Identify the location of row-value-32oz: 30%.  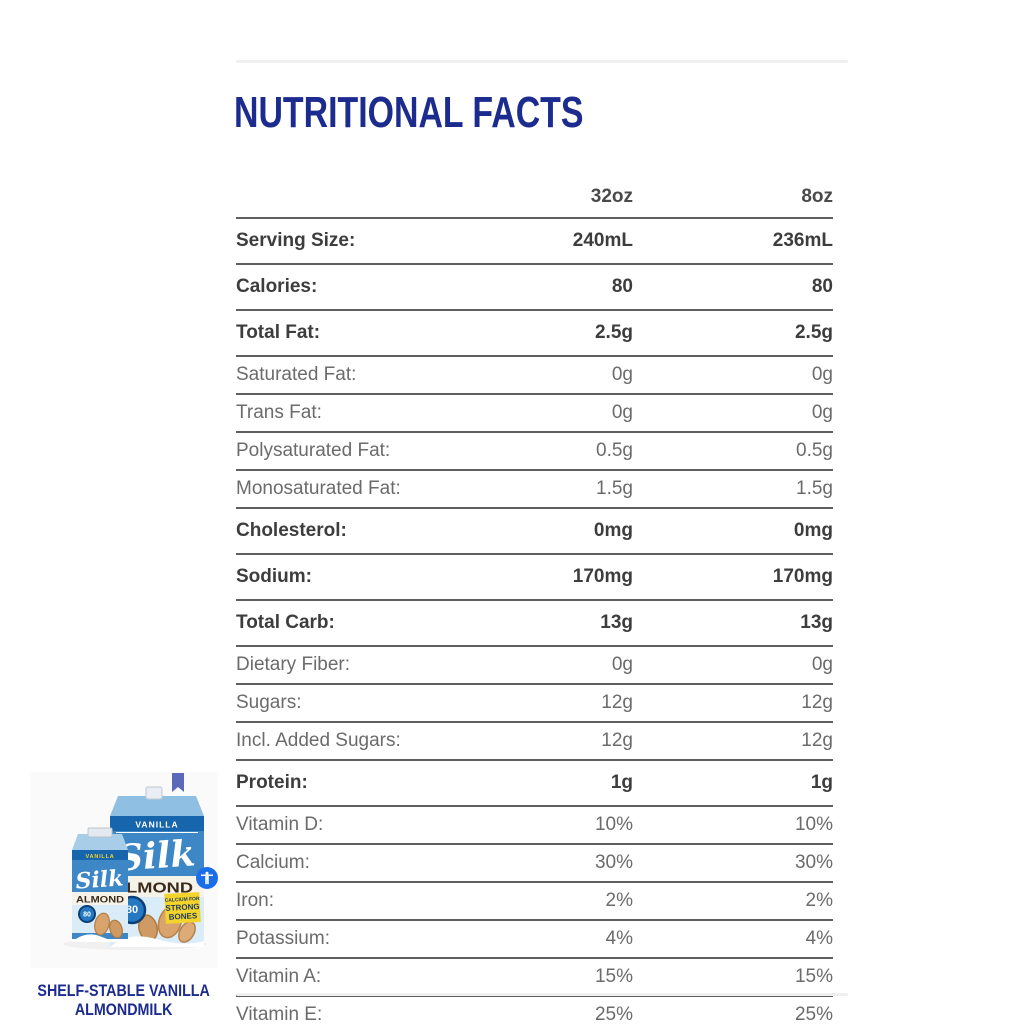
(534, 863).